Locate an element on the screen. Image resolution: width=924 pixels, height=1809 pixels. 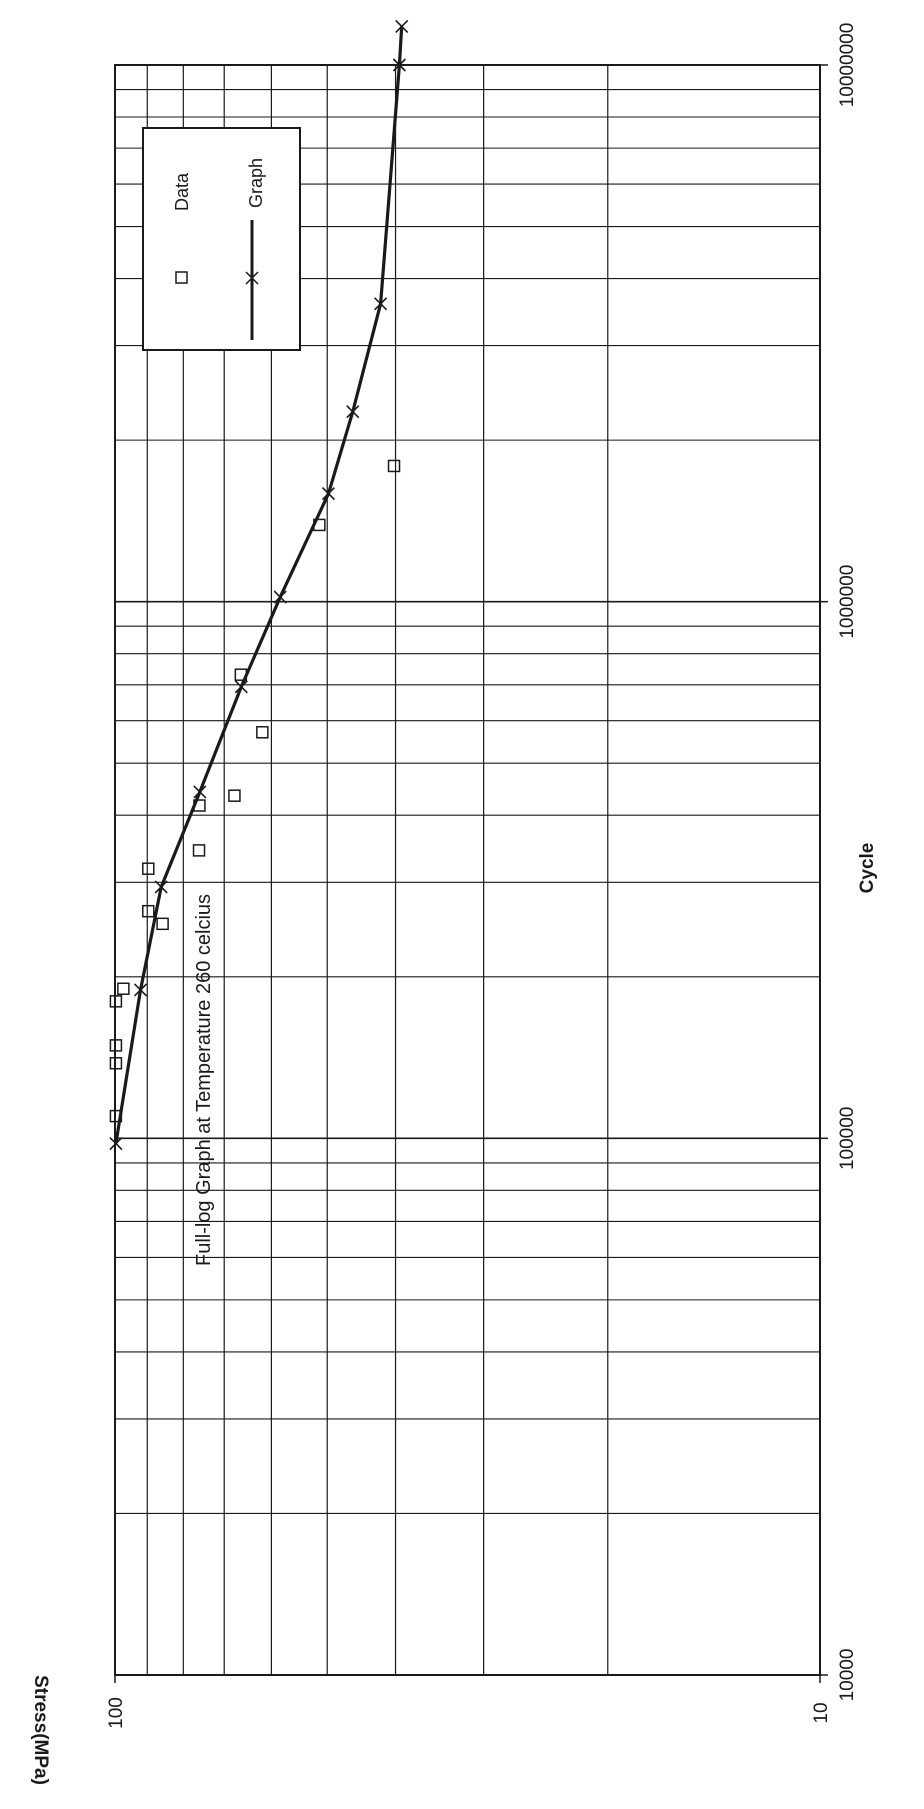
legend-data-label-group: Data is located at coordinates (182, 191).